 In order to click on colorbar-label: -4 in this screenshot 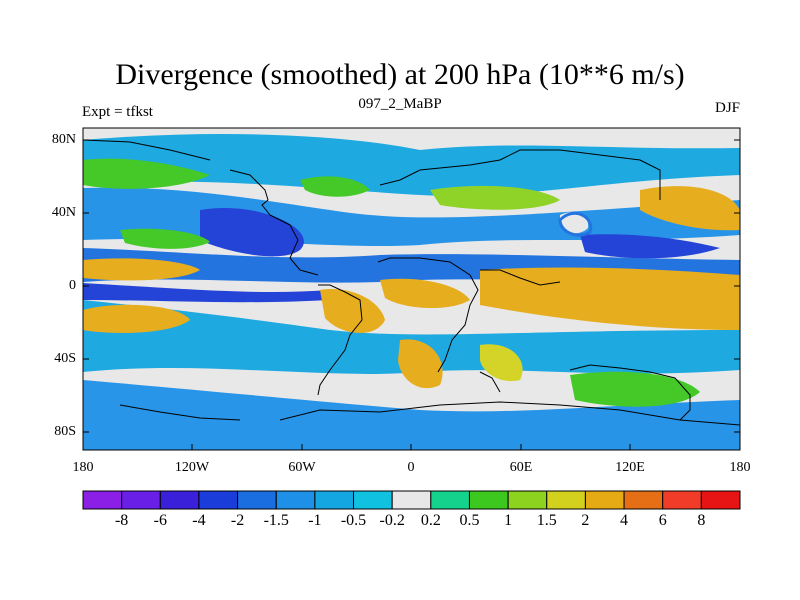, I will do `click(199, 520)`.